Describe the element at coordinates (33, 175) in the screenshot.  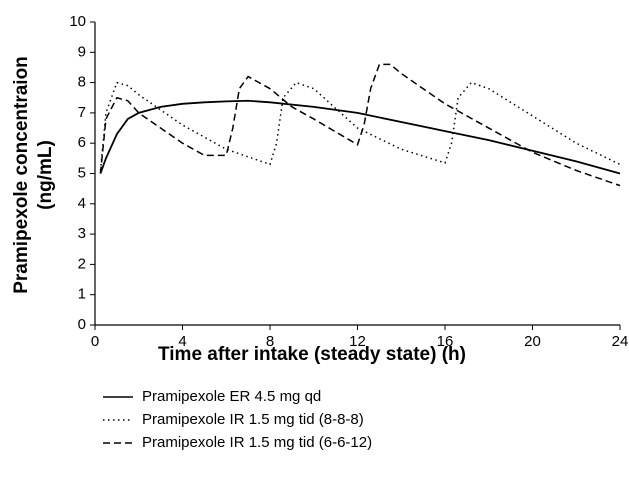
I see `y-axis-label-group: Pramipexole concentraion (ng/mL)` at that location.